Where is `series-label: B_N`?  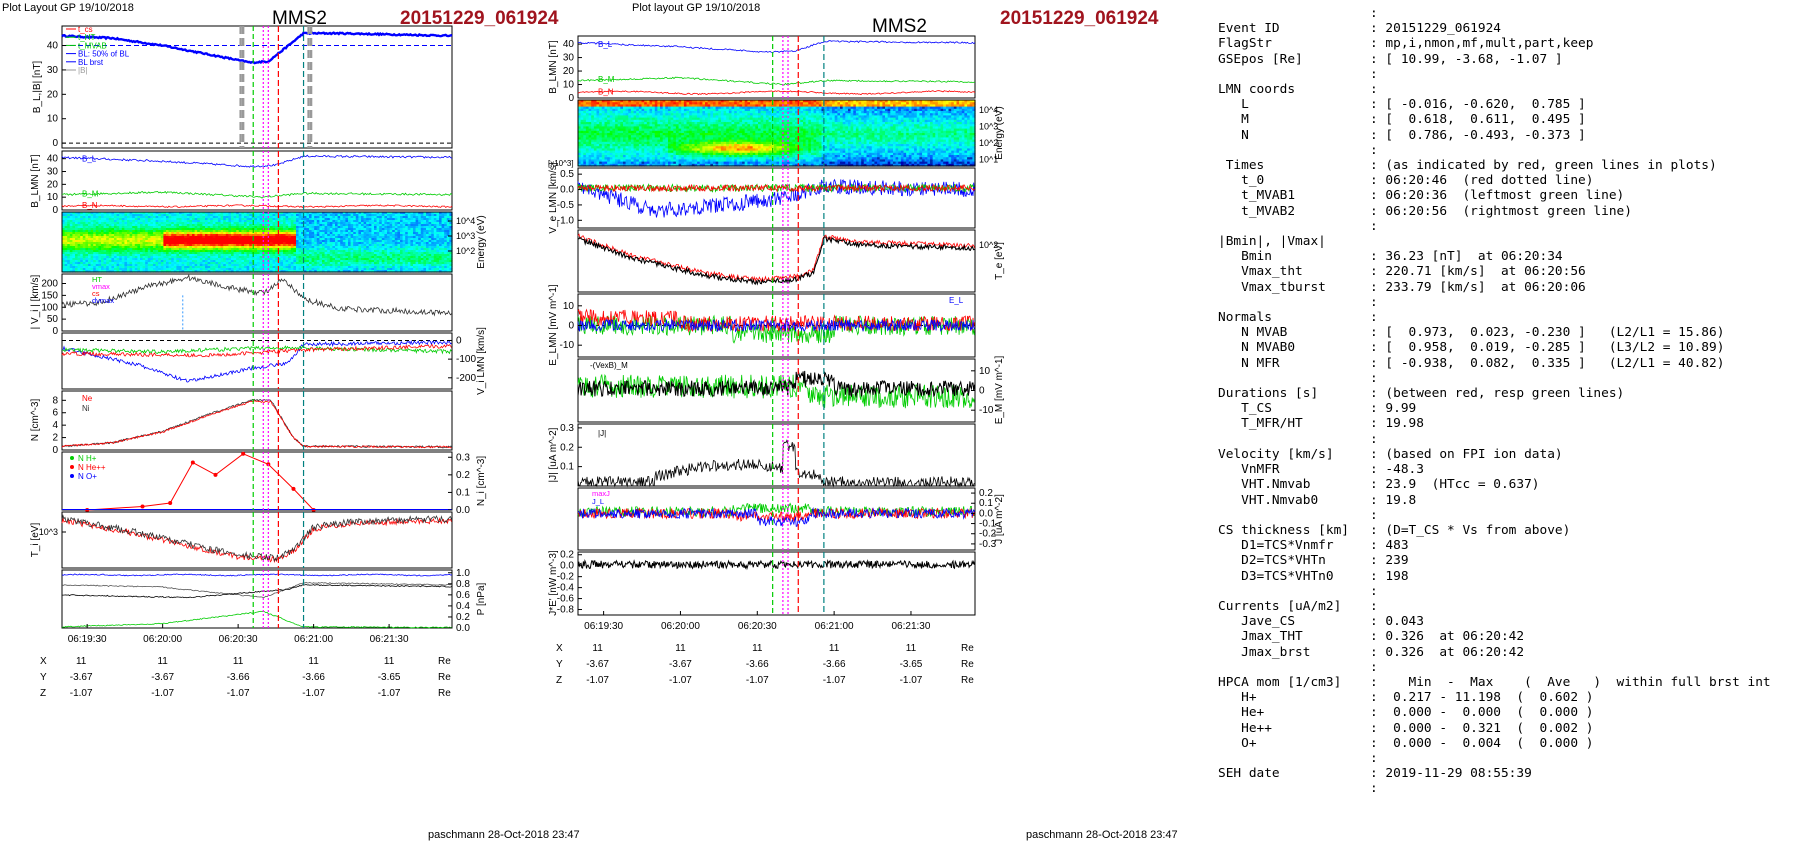 series-label: B_N is located at coordinates (90, 205).